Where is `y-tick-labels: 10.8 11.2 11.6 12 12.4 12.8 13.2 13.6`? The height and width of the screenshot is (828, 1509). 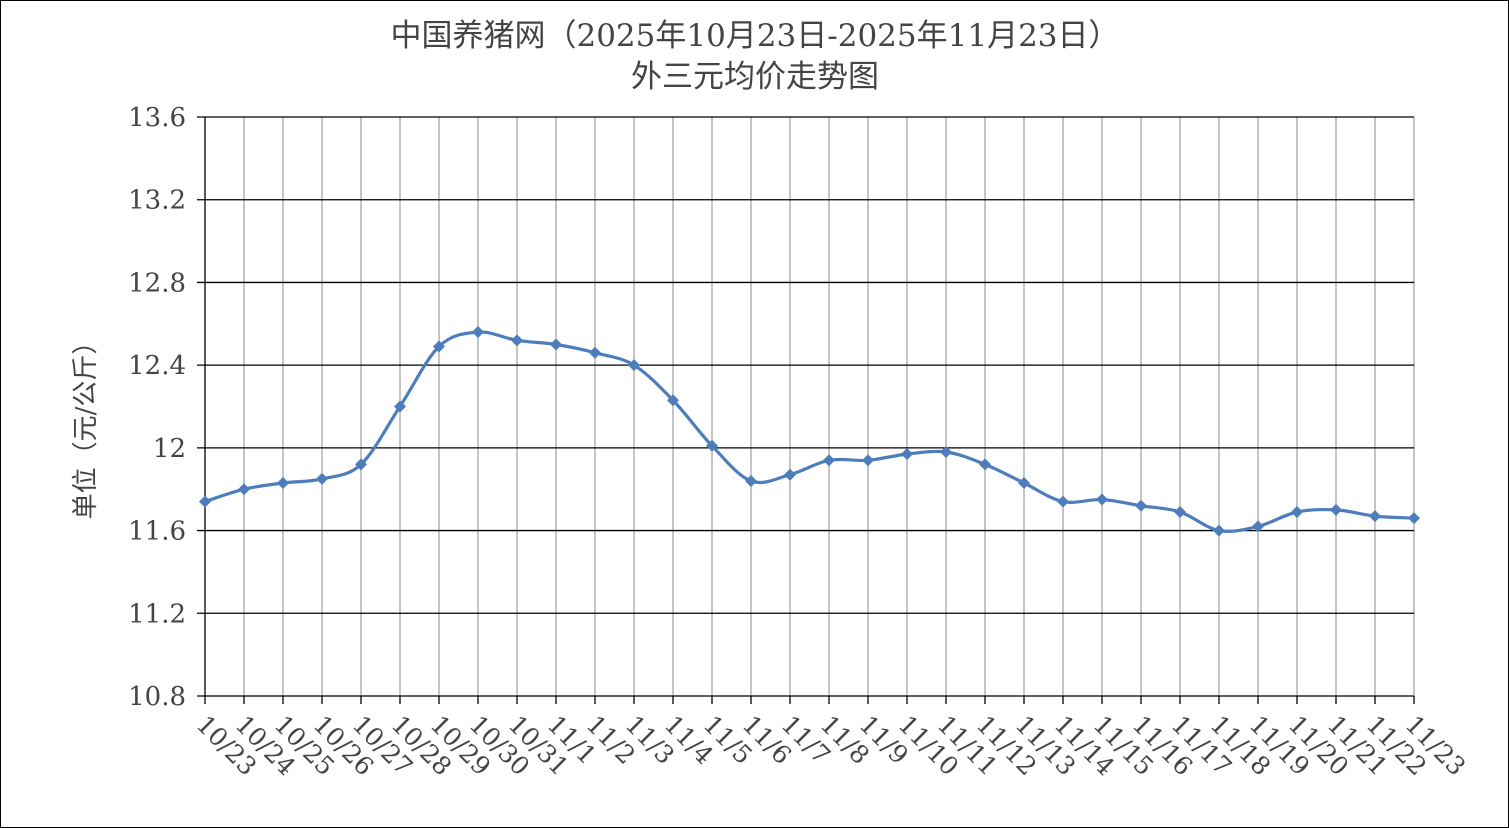
y-tick-labels: 10.8 11.2 11.6 12 12.4 12.8 13.2 13.6 is located at coordinates (157, 407).